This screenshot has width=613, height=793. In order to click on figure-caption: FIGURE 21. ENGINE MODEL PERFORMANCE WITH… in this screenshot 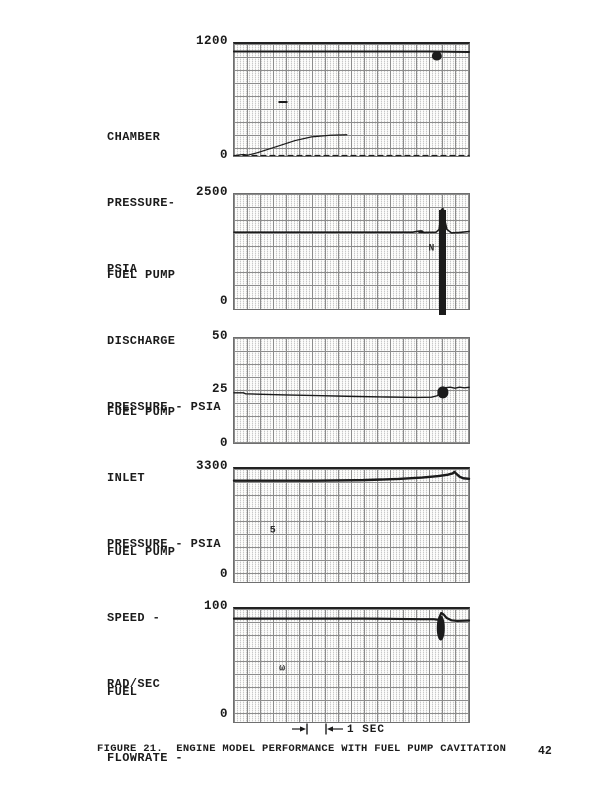, I will do `click(302, 749)`.